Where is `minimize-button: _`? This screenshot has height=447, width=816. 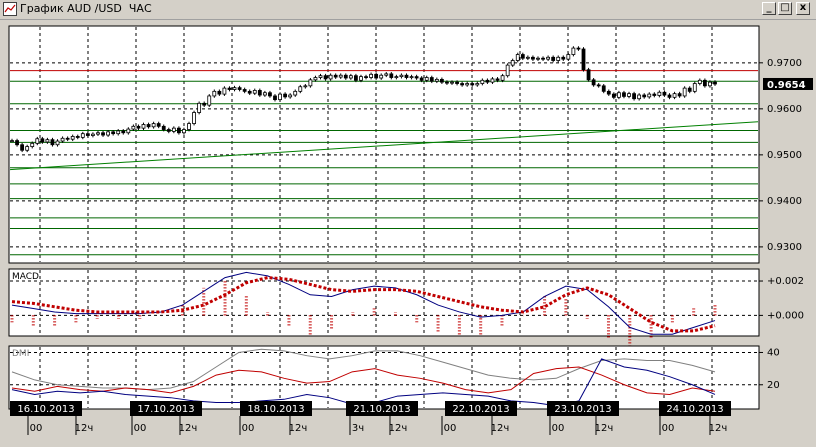
minimize-button: _ is located at coordinates (769, 8).